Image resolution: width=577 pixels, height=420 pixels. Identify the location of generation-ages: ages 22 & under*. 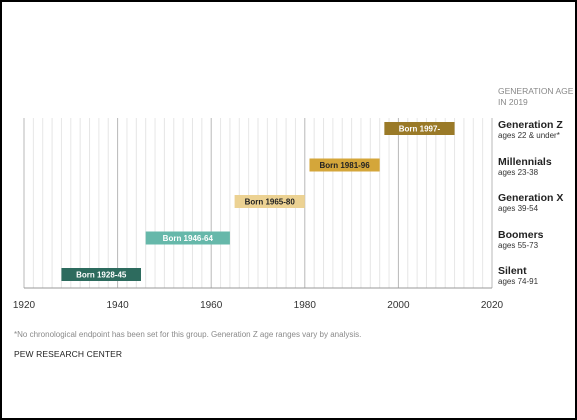
(529, 135).